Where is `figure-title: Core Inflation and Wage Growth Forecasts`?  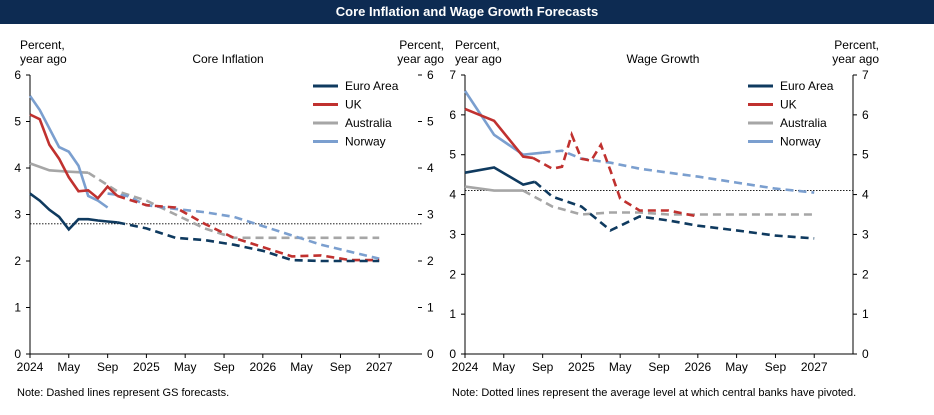
figure-title: Core Inflation and Wage Growth Forecasts is located at coordinates (467, 12).